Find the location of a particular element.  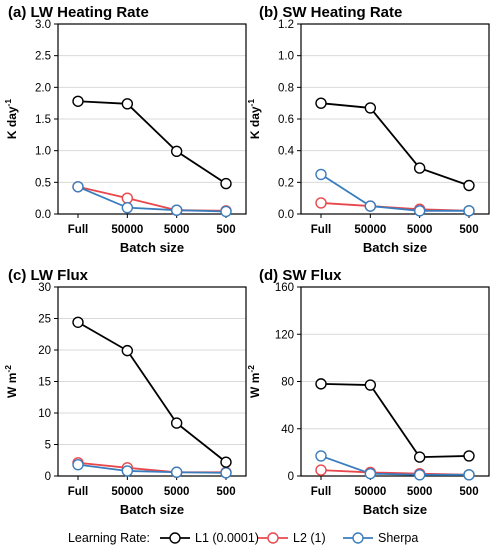

y-tick-label: 0.5 is located at coordinates (43, 183).